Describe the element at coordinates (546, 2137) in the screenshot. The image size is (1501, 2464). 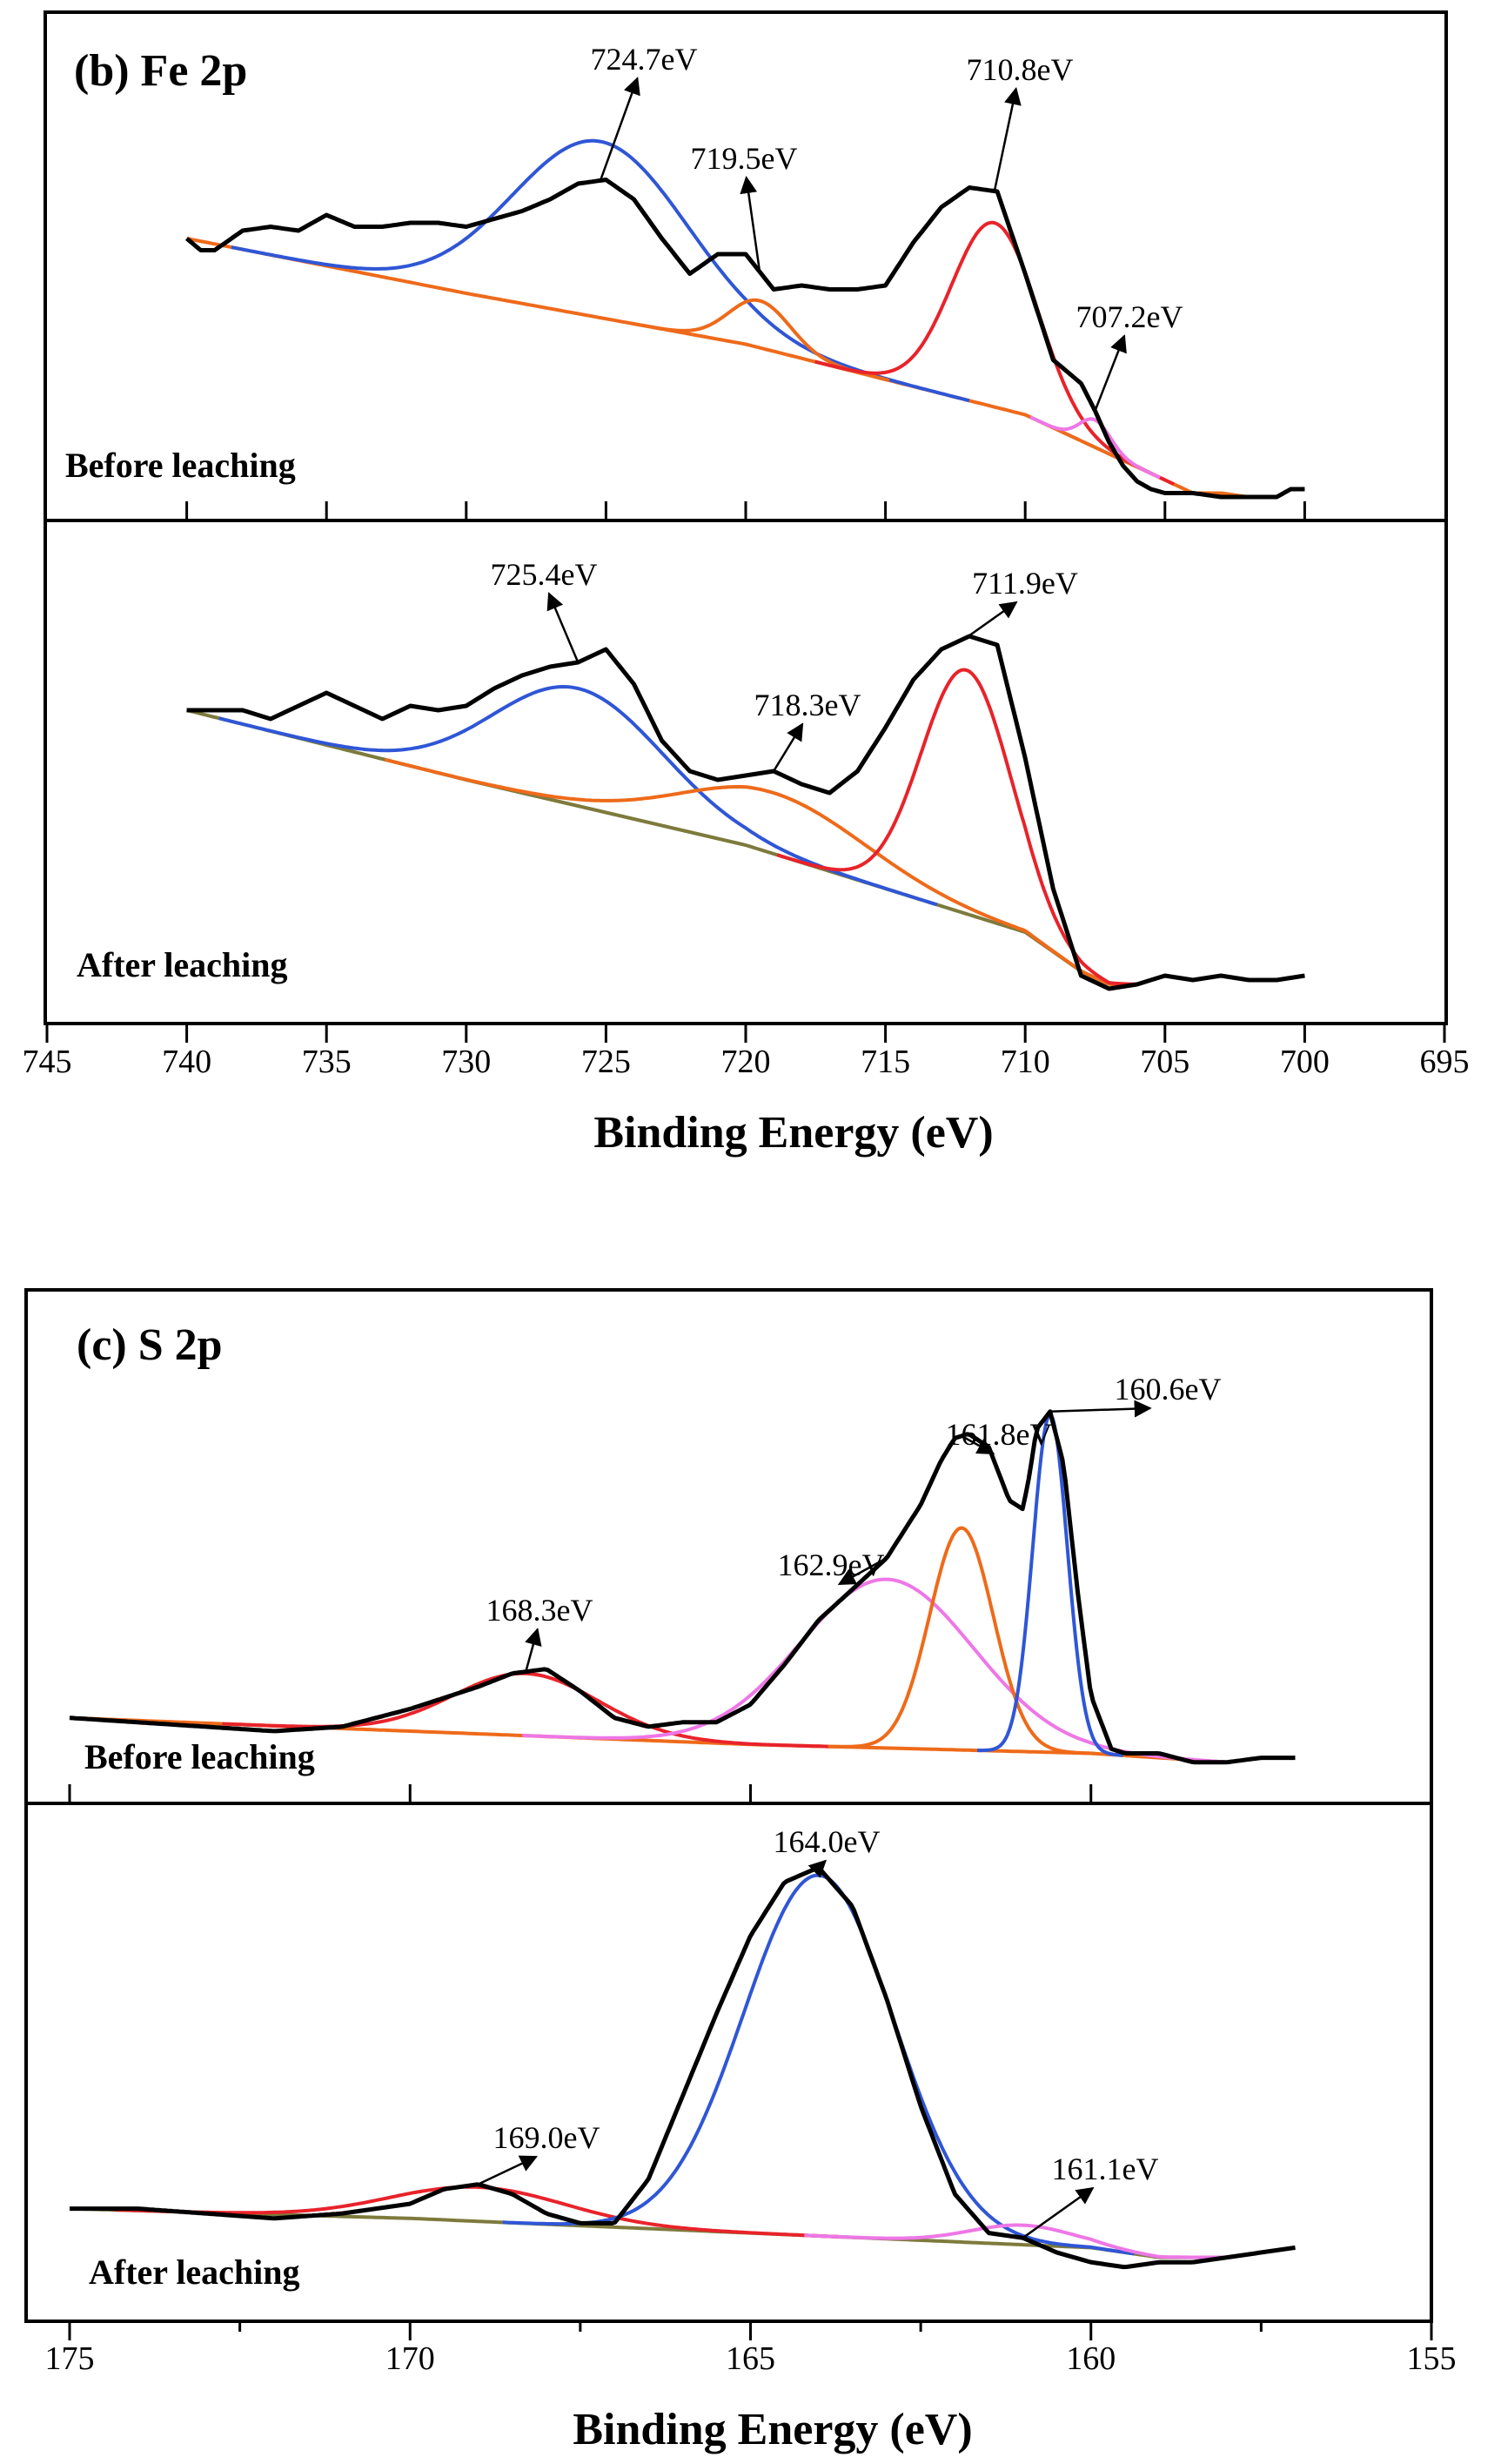
I see `s-2p-peak-label: 169.0eV` at that location.